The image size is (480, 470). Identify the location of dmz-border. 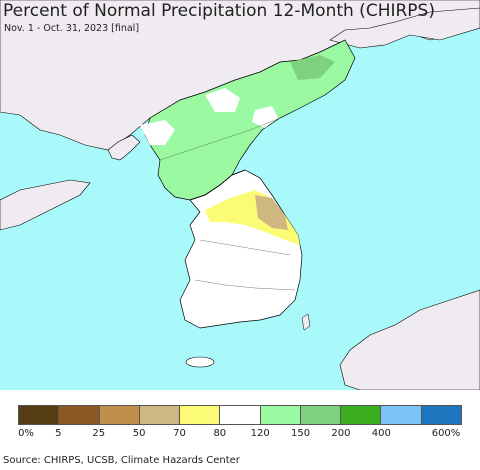
(217, 185).